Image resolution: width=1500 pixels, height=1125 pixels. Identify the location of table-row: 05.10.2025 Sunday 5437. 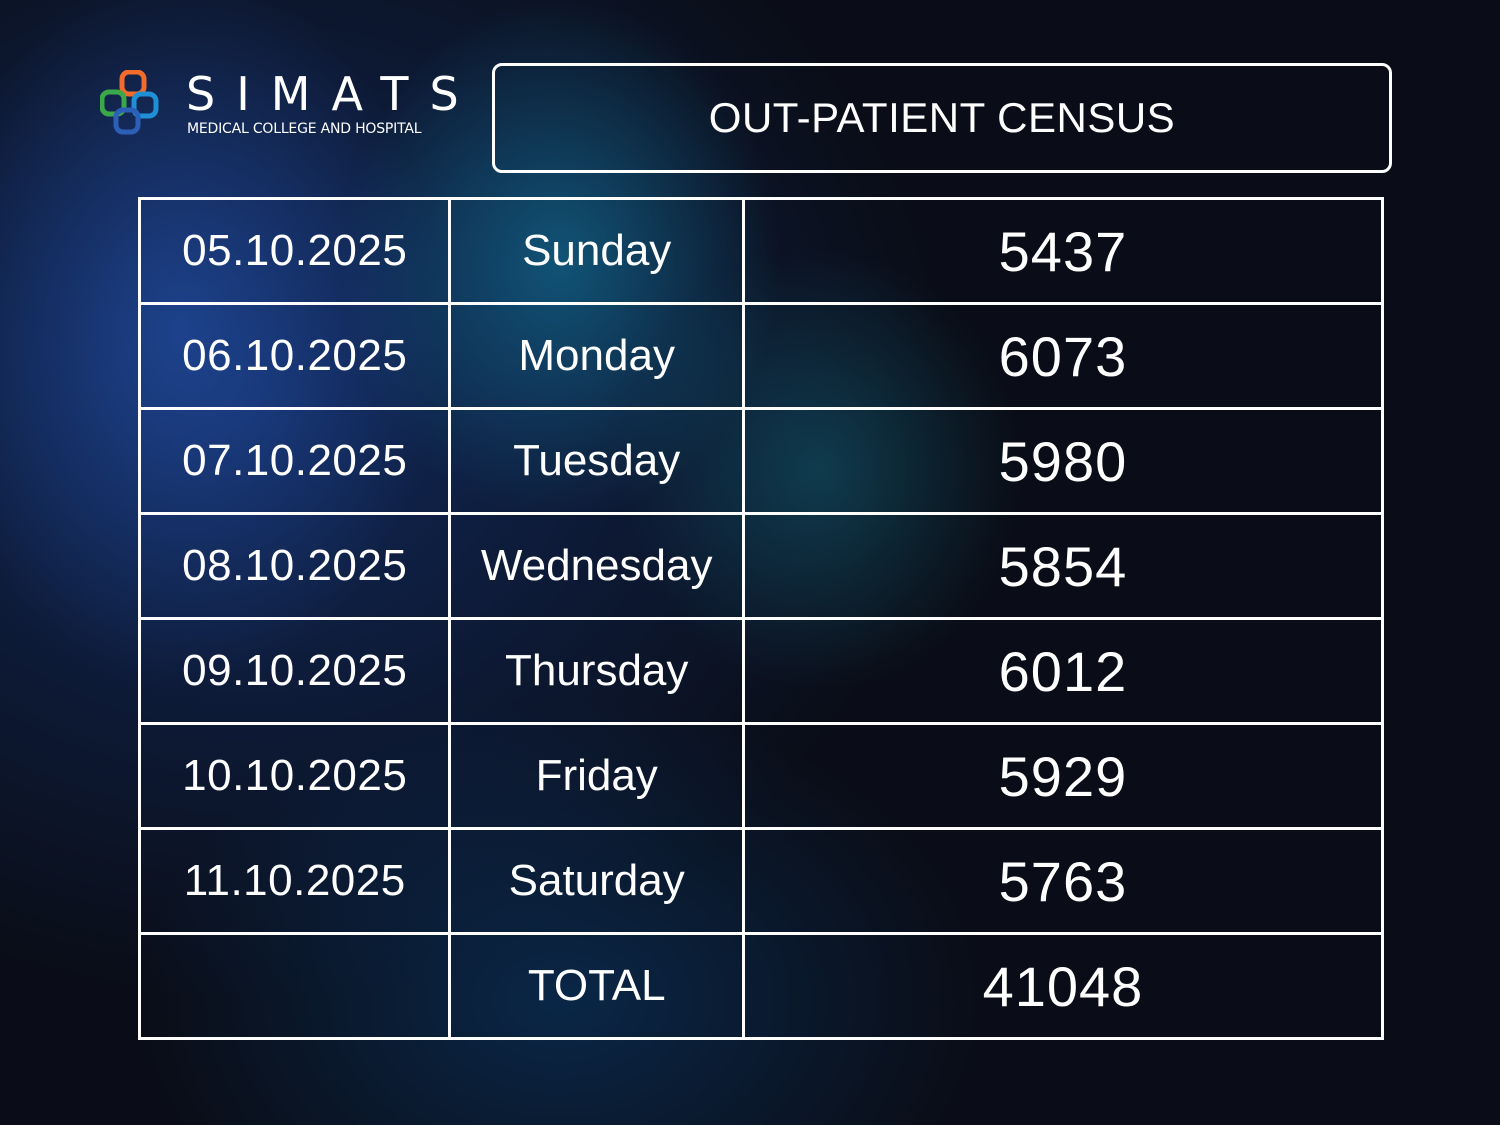
(761, 251).